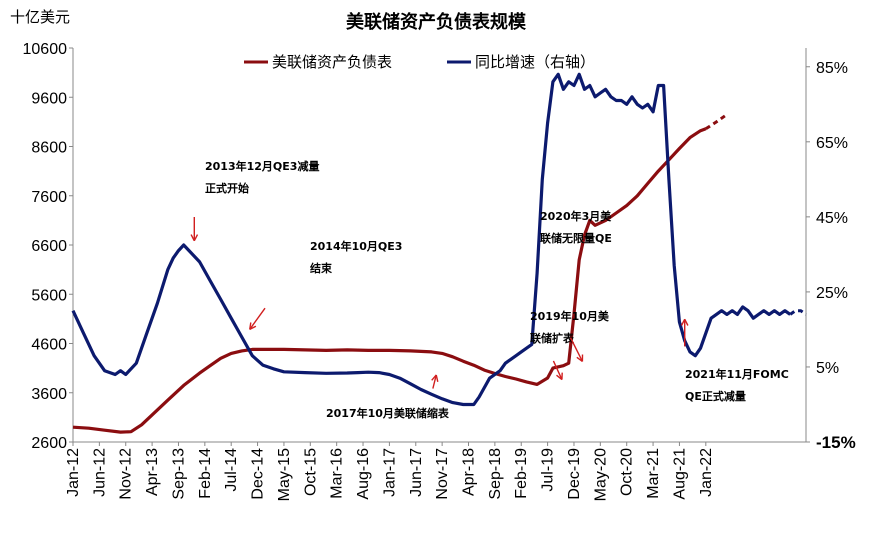  Describe the element at coordinates (205, 473) in the screenshot. I see `x-tick-label: Feb-14` at that location.